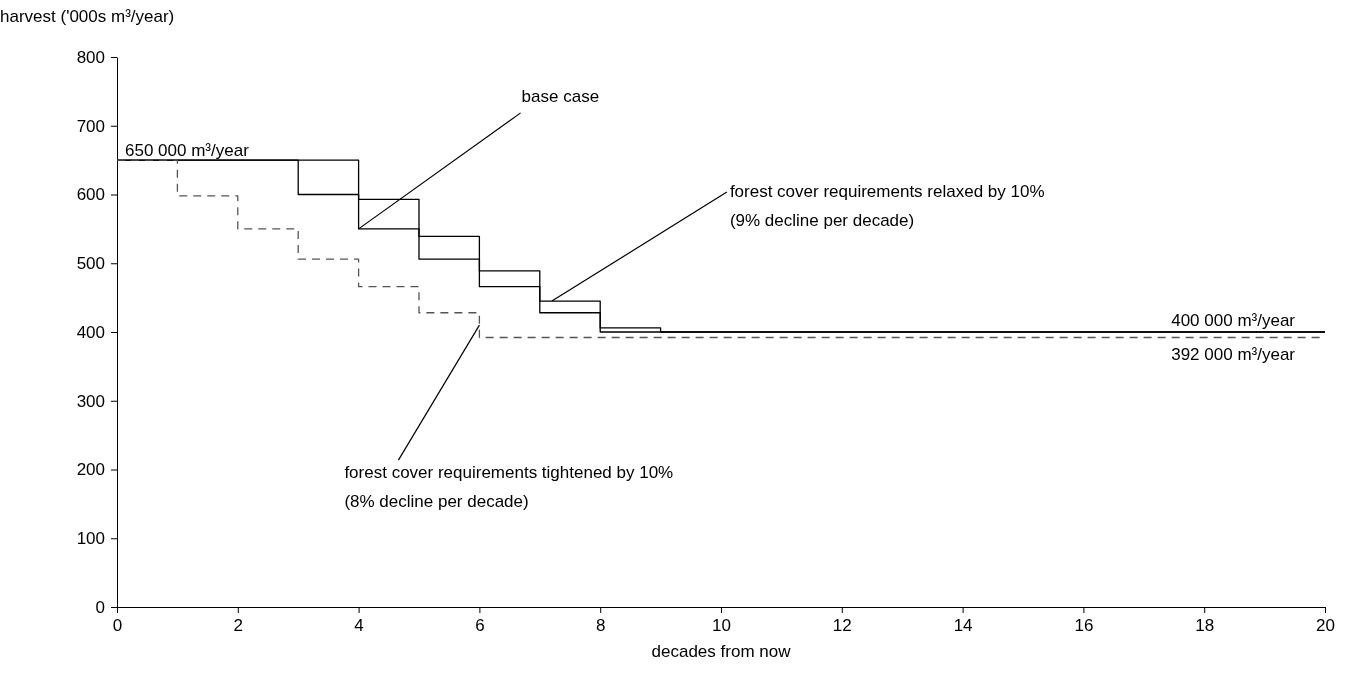  I want to click on x-tick-label: 8, so click(600, 626).